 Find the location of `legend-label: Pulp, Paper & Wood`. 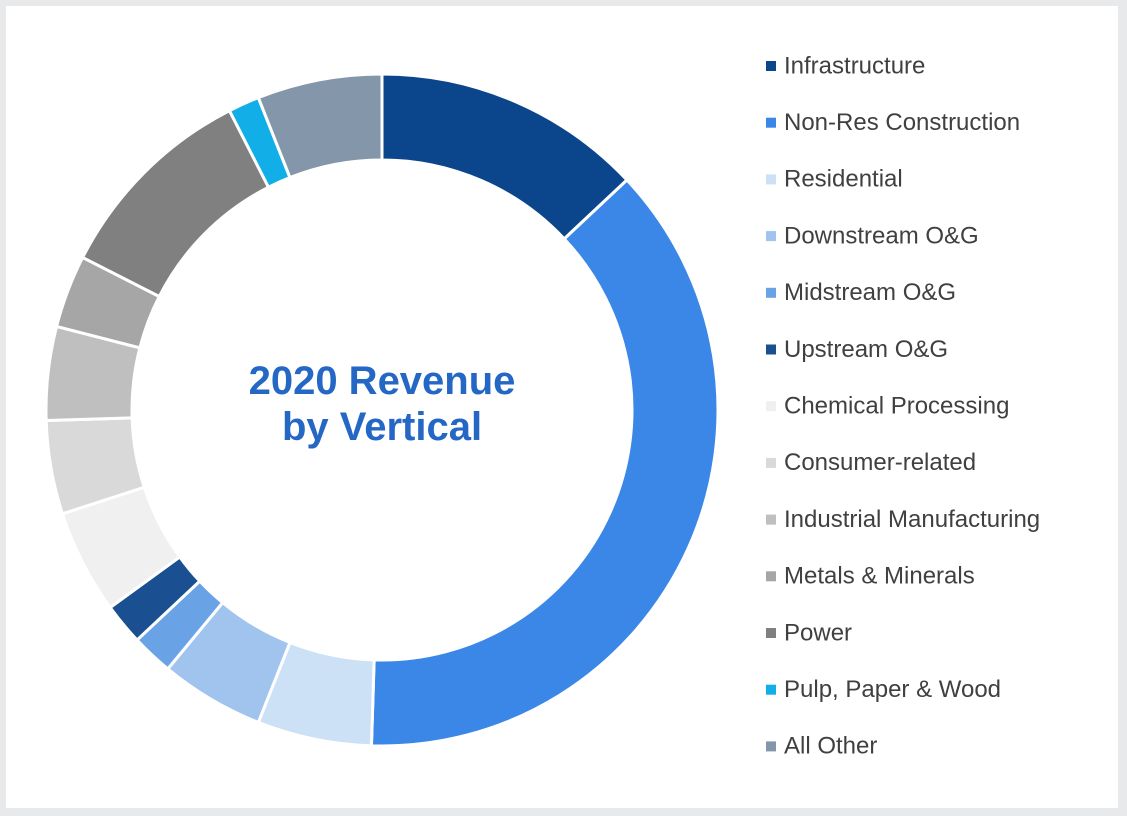

legend-label: Pulp, Paper & Wood is located at coordinates (892, 689).